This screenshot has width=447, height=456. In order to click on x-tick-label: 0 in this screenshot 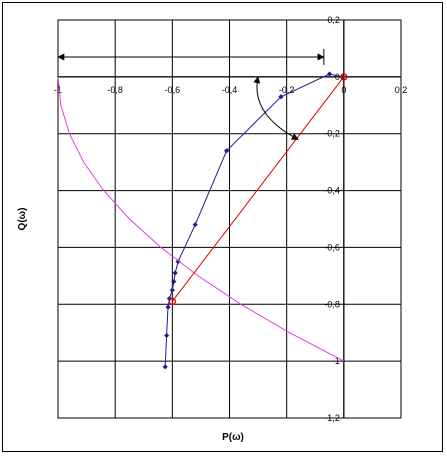, I will do `click(343, 90)`.